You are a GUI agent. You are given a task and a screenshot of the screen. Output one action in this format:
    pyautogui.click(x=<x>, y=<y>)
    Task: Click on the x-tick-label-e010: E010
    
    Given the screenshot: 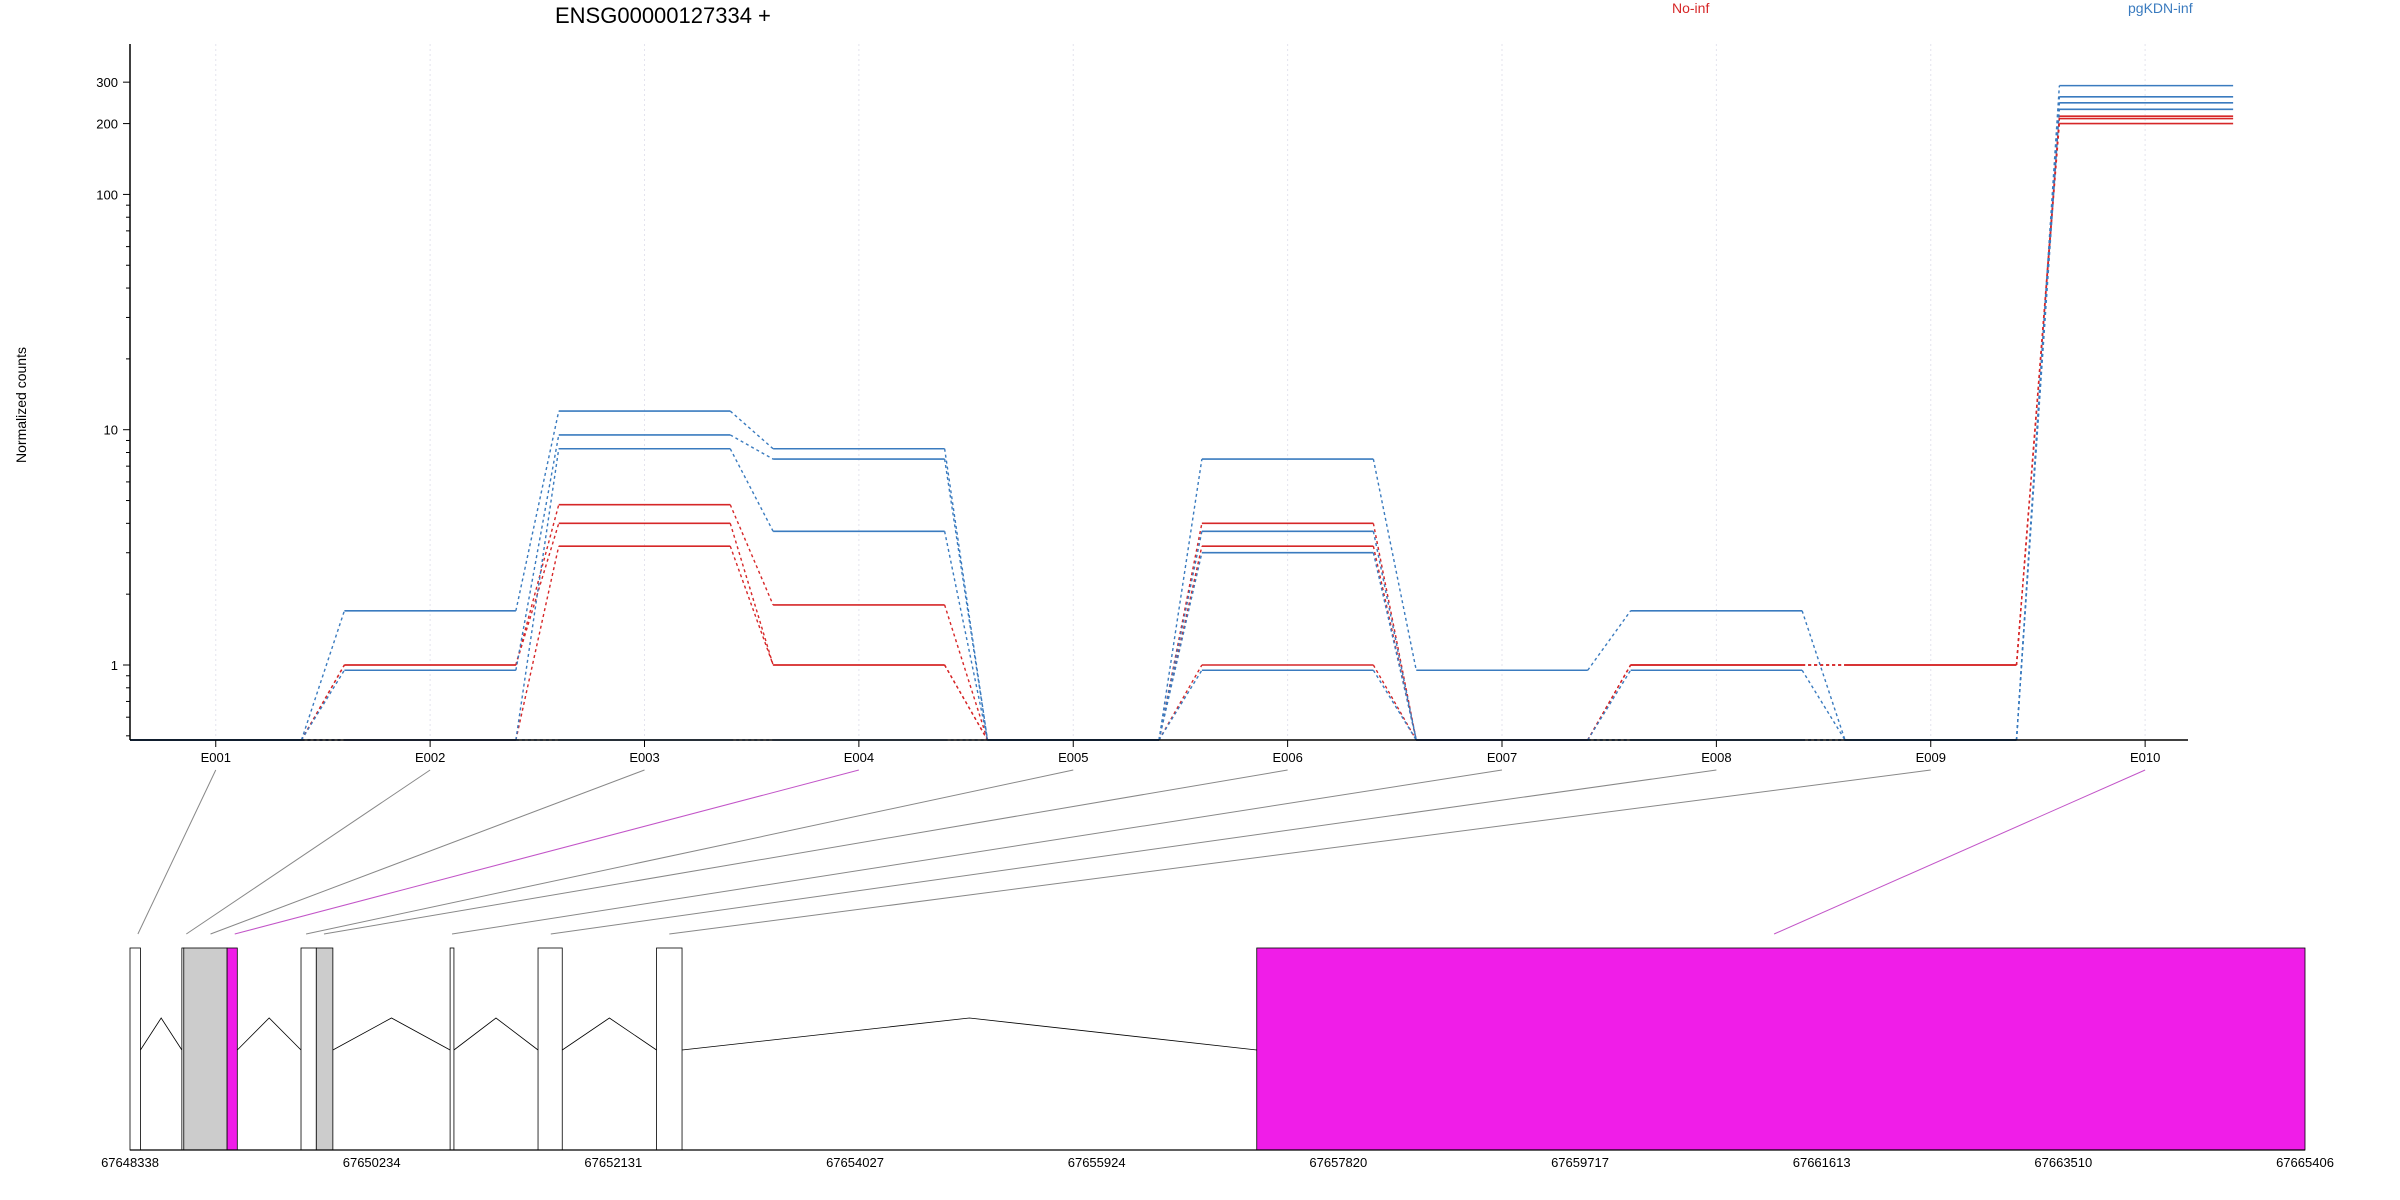 What is the action you would take?
    pyautogui.click(x=2145, y=757)
    